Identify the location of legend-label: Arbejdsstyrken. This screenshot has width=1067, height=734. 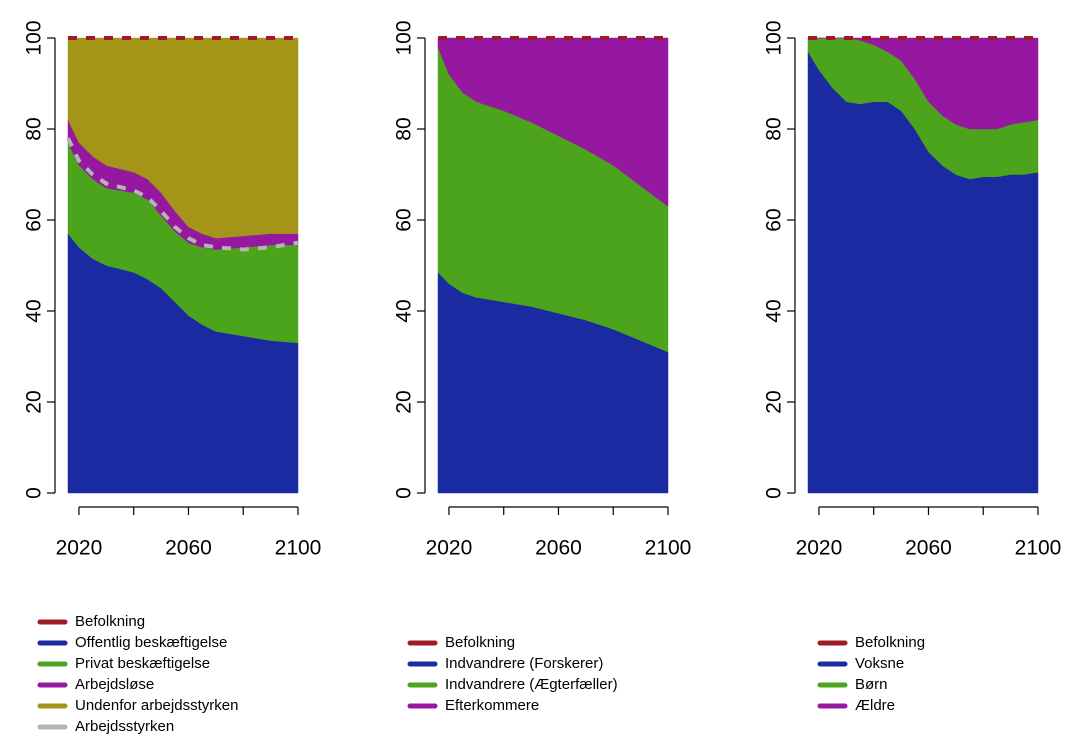
(124, 726).